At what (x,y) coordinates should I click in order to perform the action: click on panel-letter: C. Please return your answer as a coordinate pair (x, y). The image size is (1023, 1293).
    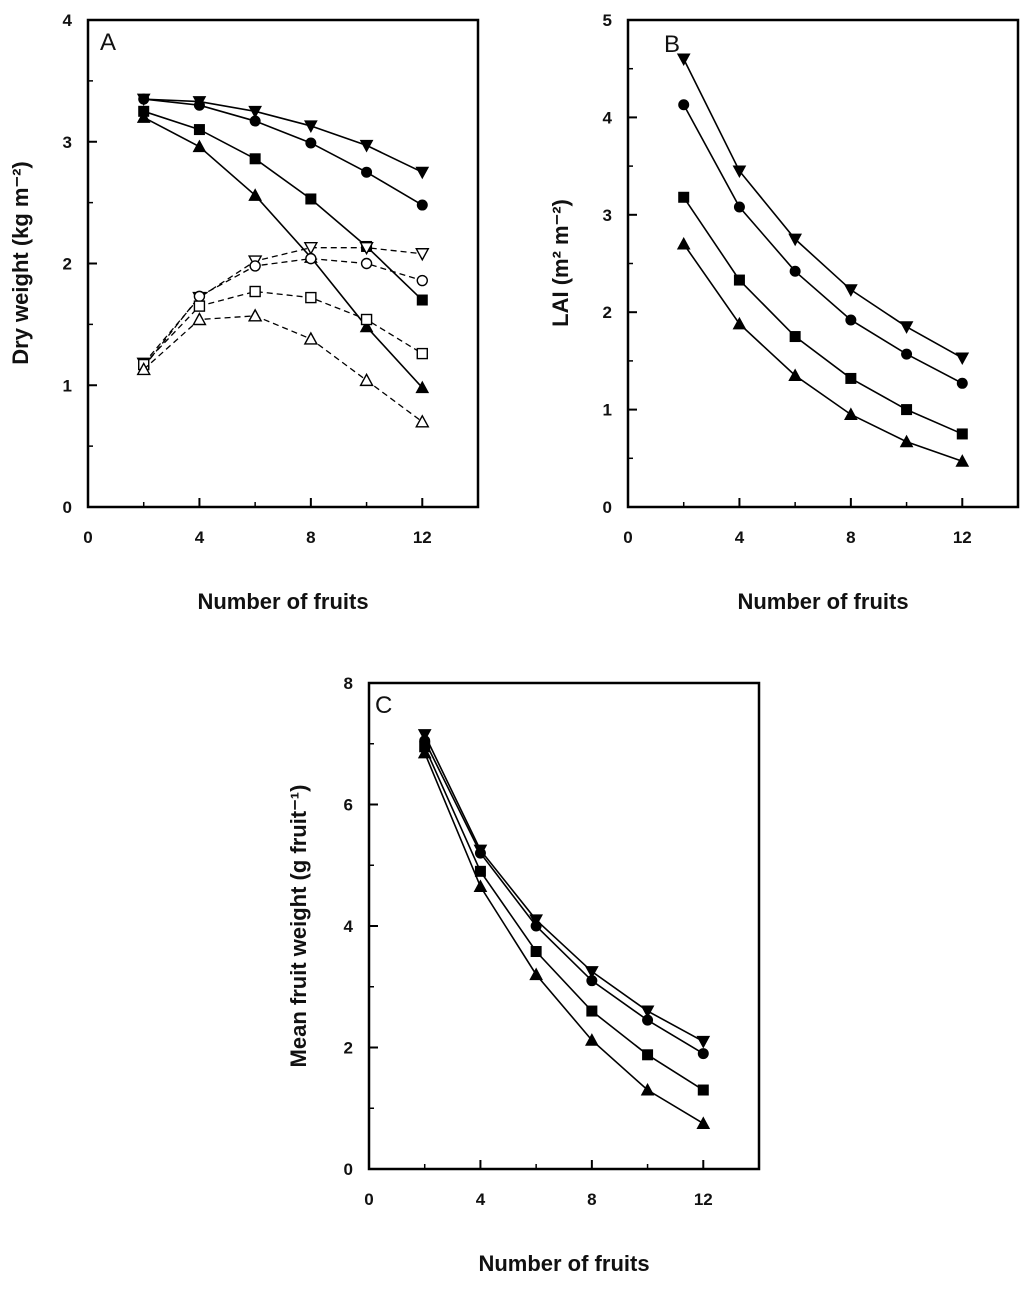
    Looking at the image, I should click on (383, 705).